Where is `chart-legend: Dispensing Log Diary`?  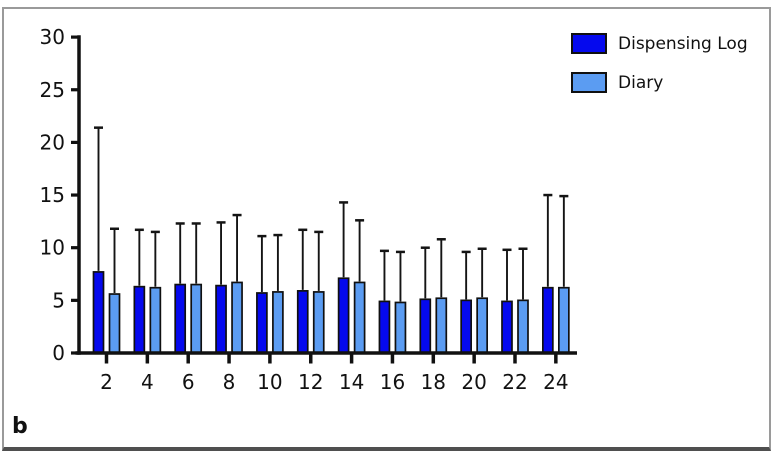 chart-legend: Dispensing Log Diary is located at coordinates (659, 72).